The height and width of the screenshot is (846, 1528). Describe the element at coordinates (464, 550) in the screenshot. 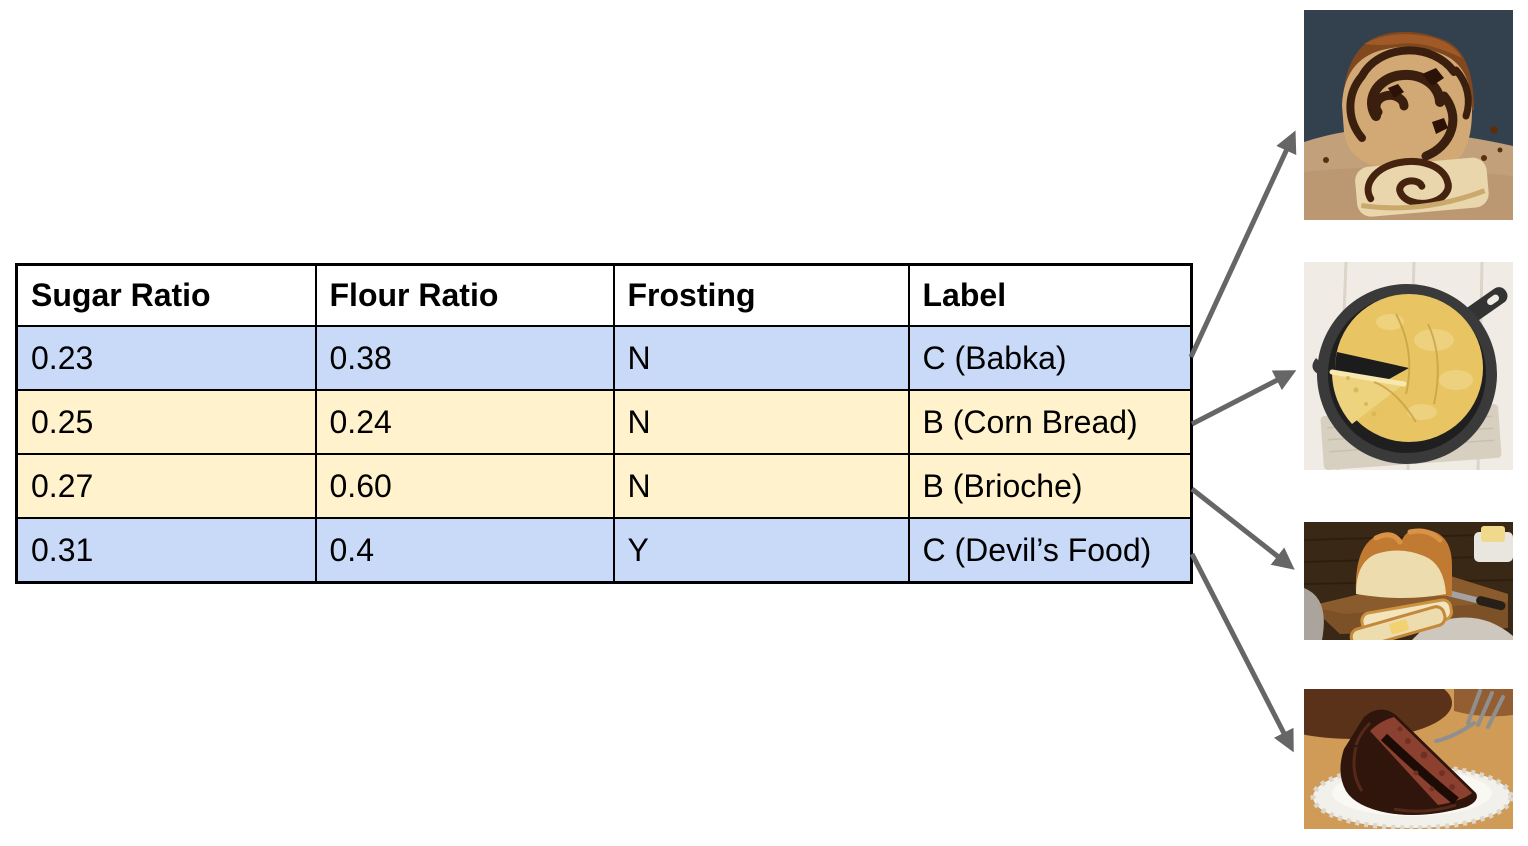

I see `table-cell: 0.4` at that location.